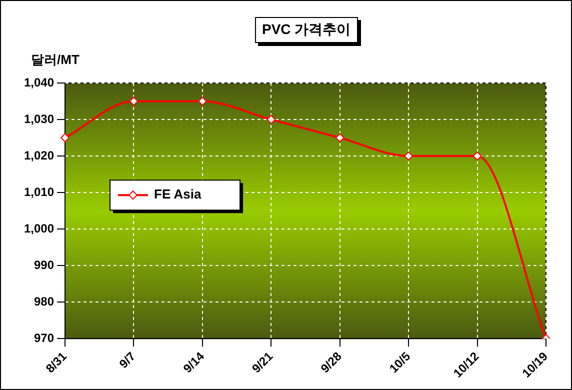 The image size is (572, 390). I want to click on y-tick-label: 1,010, so click(39, 191).